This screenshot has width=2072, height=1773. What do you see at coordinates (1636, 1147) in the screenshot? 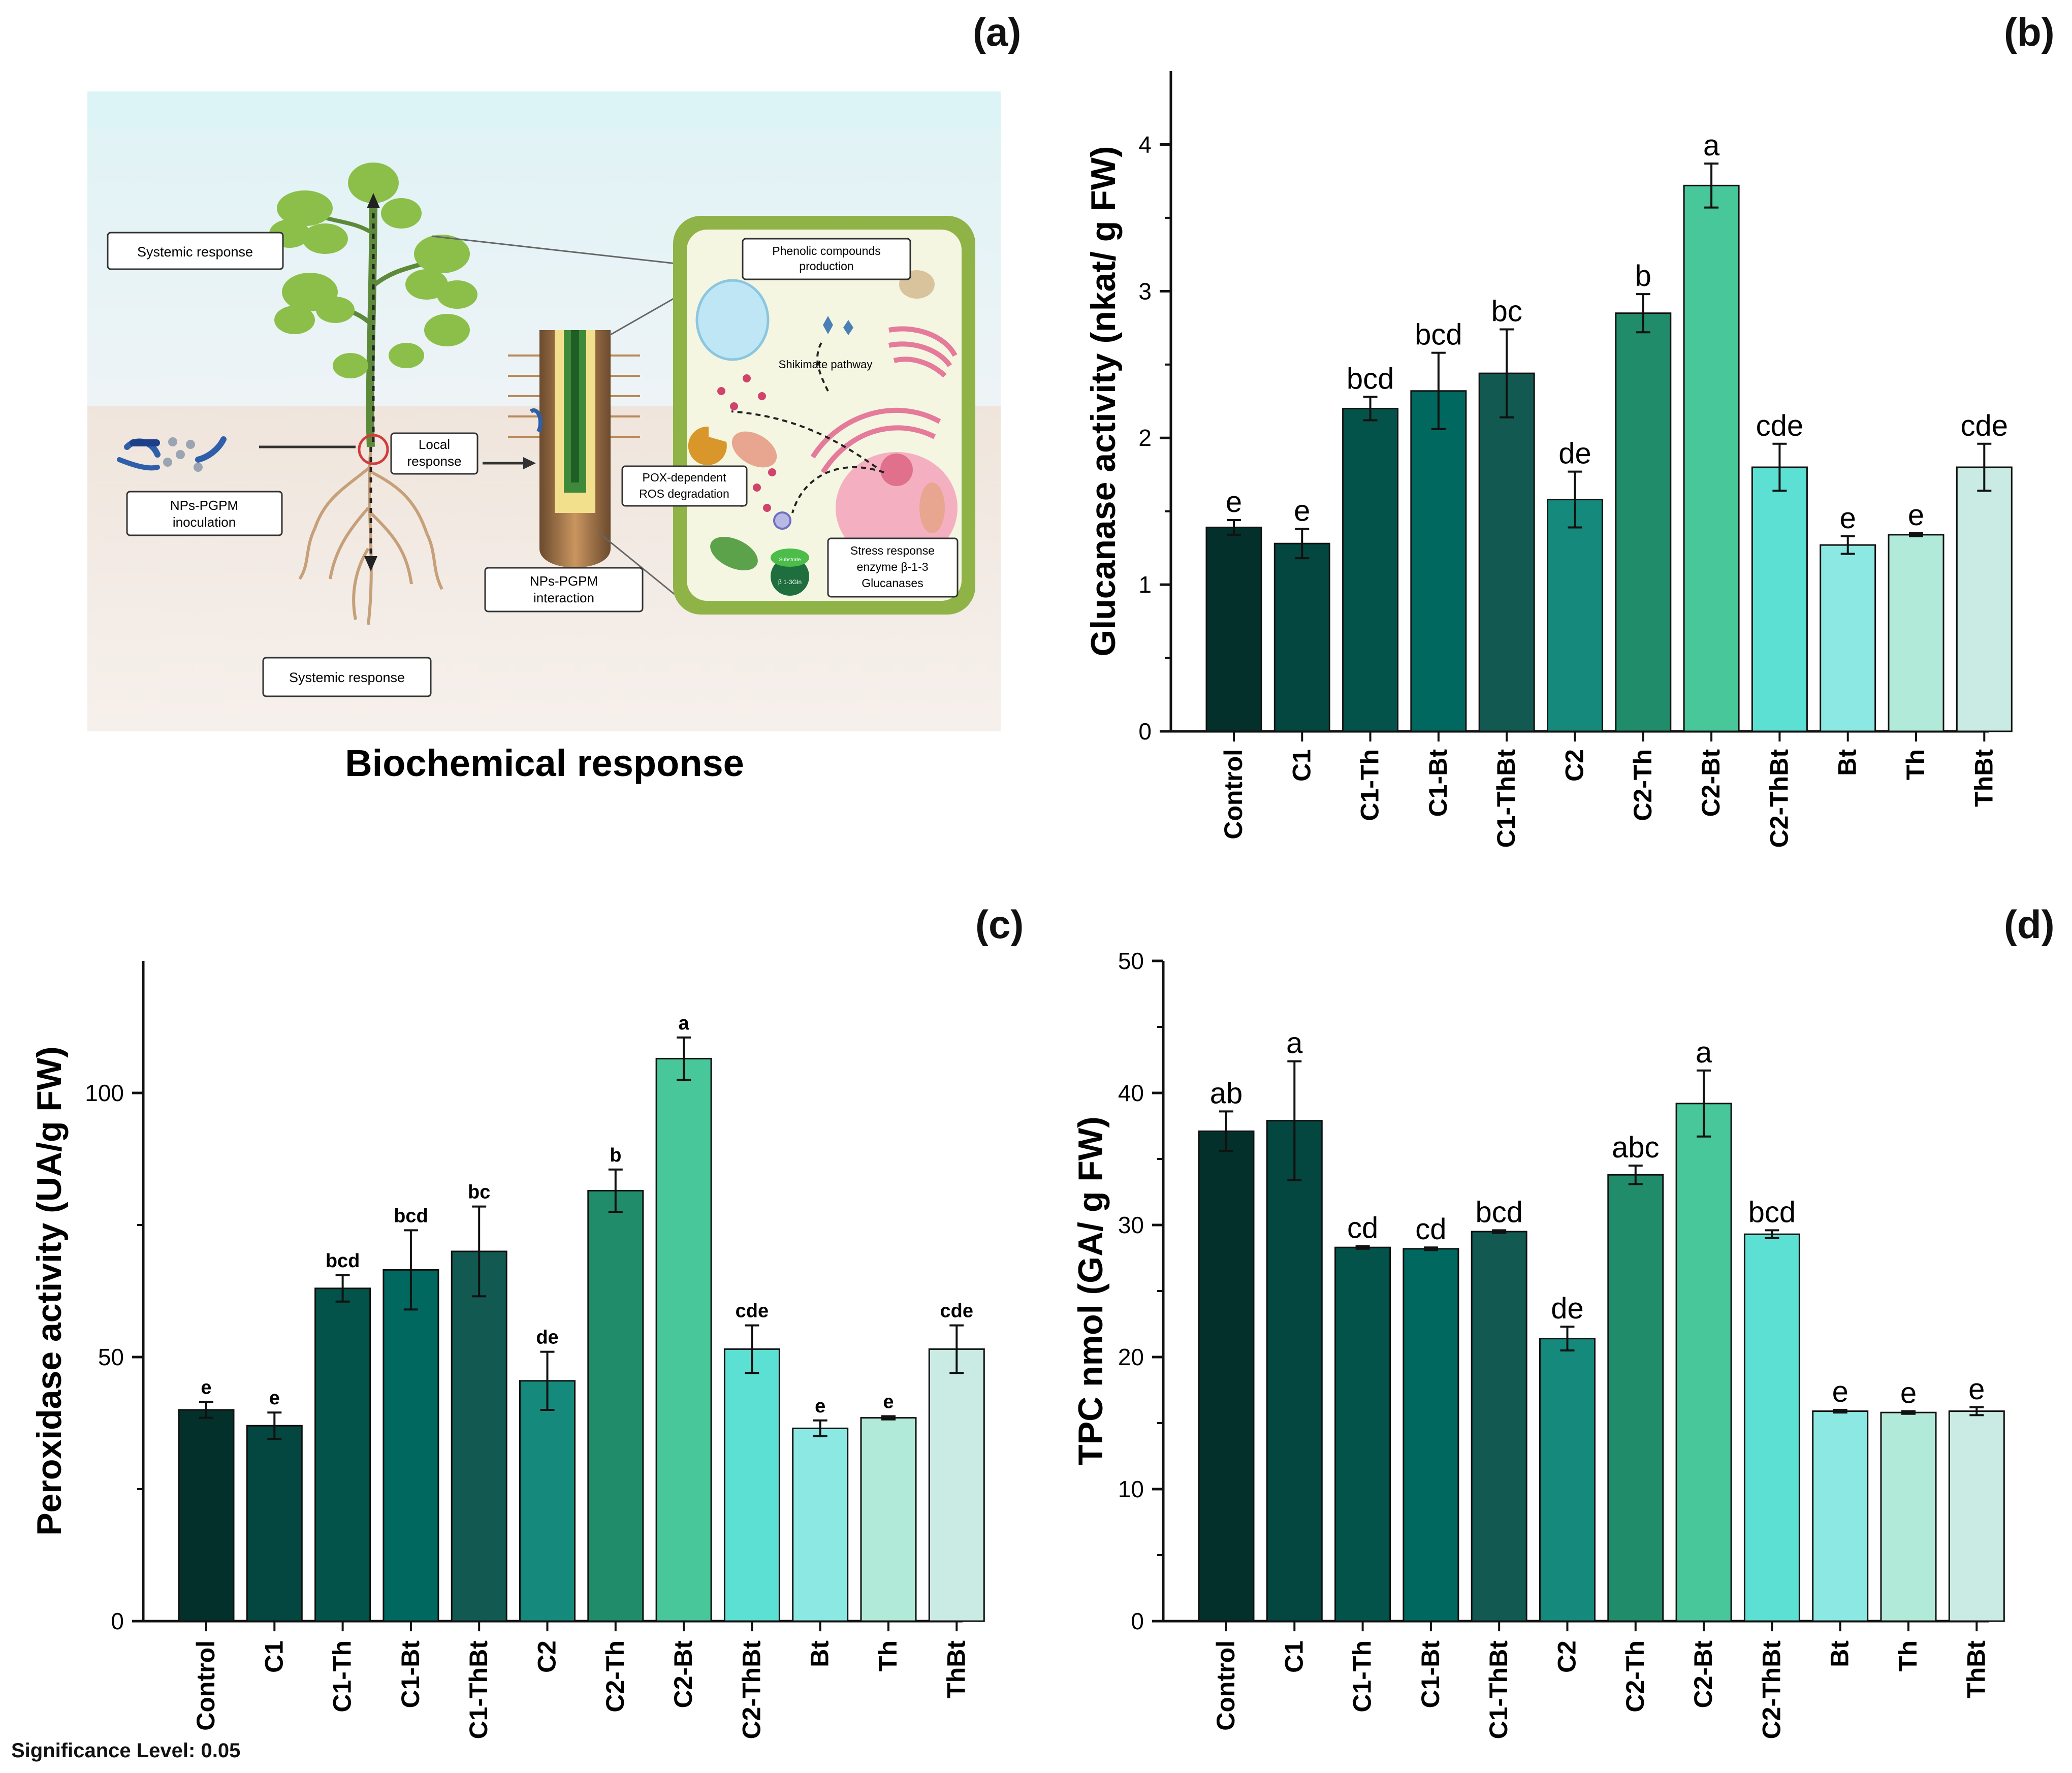
I see `significance-letter: abc` at bounding box center [1636, 1147].